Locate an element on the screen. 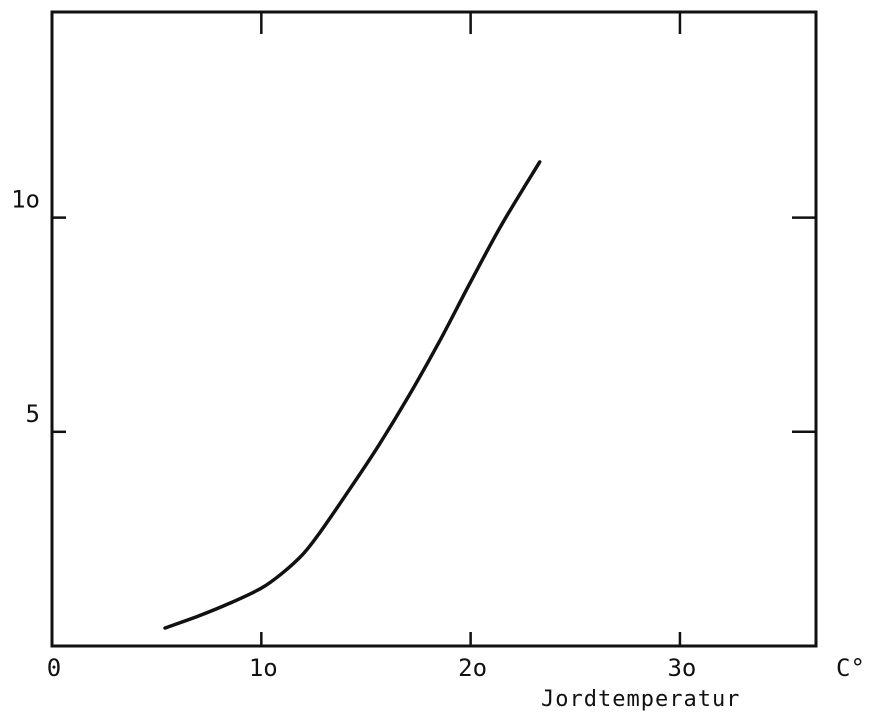 This screenshot has height=714, width=871. x-axis-title: Jordtemperatur is located at coordinates (640, 699).